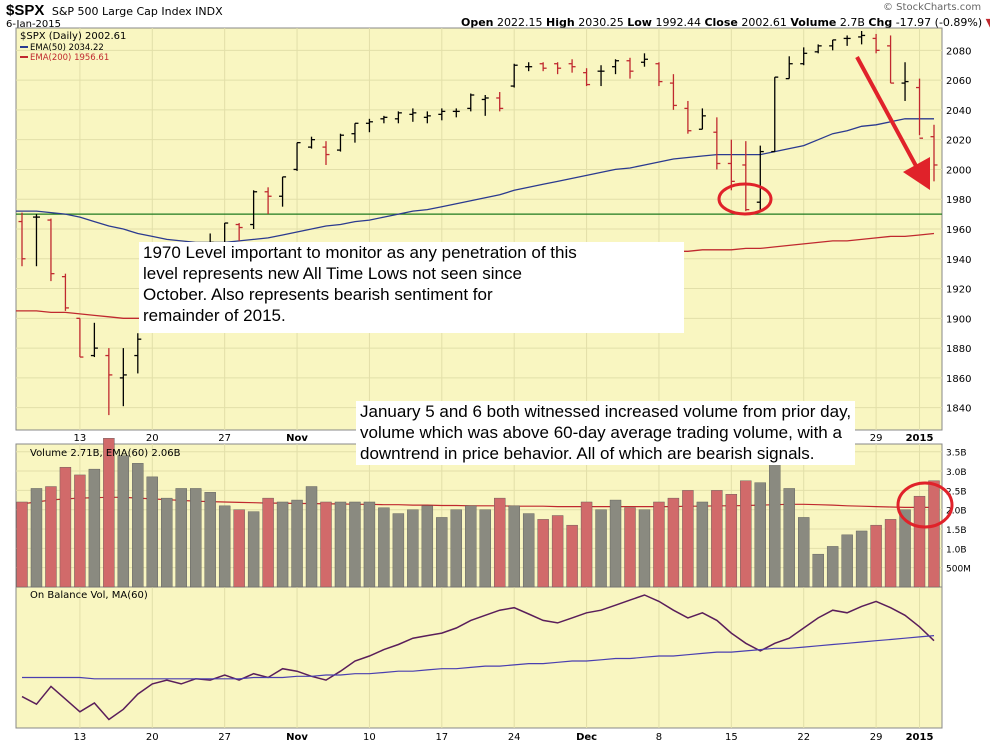  I want to click on price-legend: $SPX (Daily) 2002.61, so click(73, 36).